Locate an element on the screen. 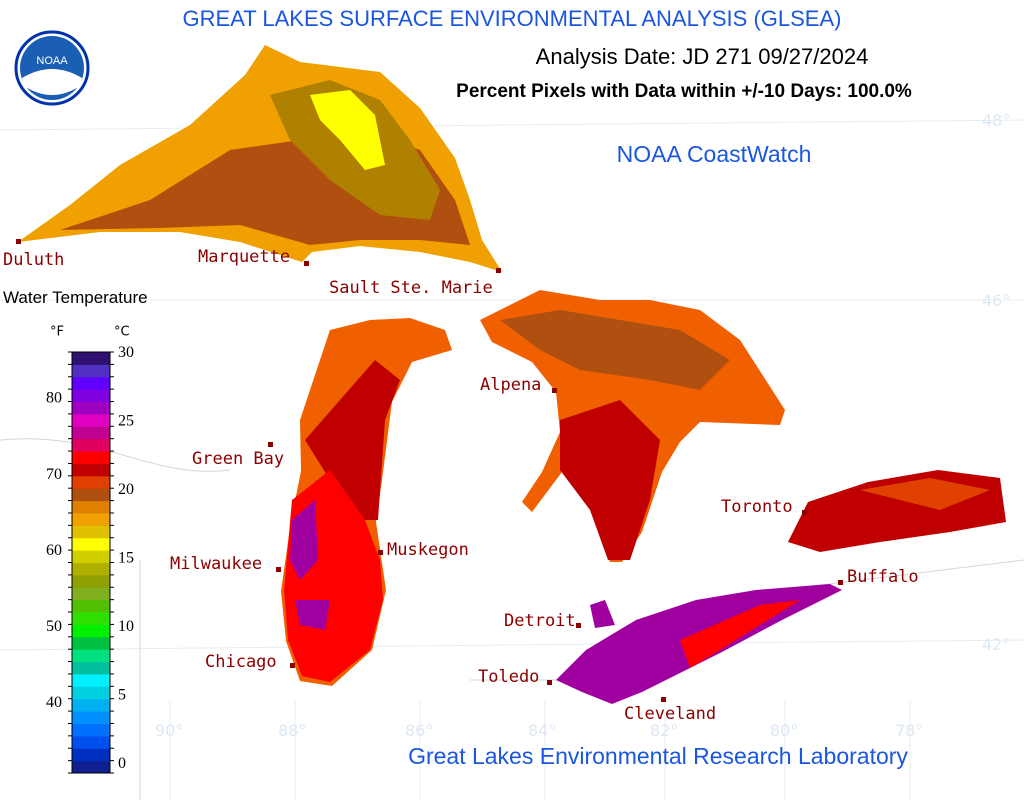 The height and width of the screenshot is (800, 1024). lake-michigan is located at coordinates (366, 502).